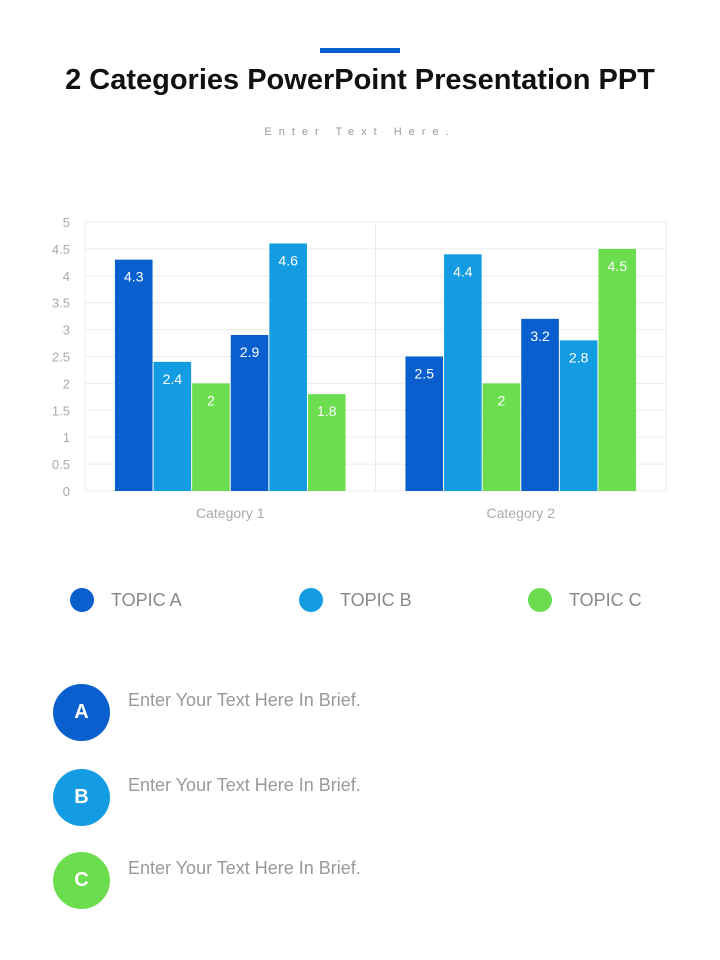 The height and width of the screenshot is (960, 720). Describe the element at coordinates (618, 266) in the screenshot. I see `data-label: 4.5` at that location.